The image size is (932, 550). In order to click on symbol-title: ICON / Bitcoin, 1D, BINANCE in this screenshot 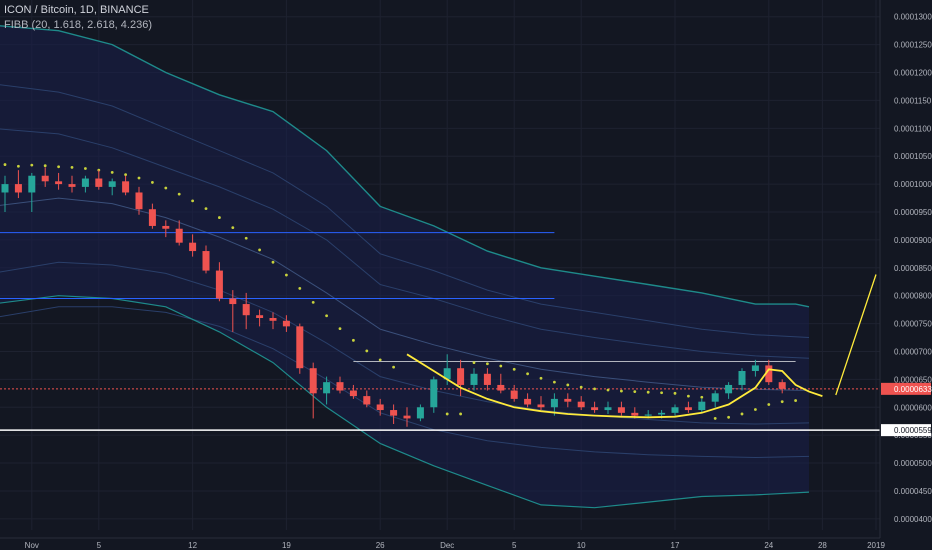, I will do `click(76, 10)`.